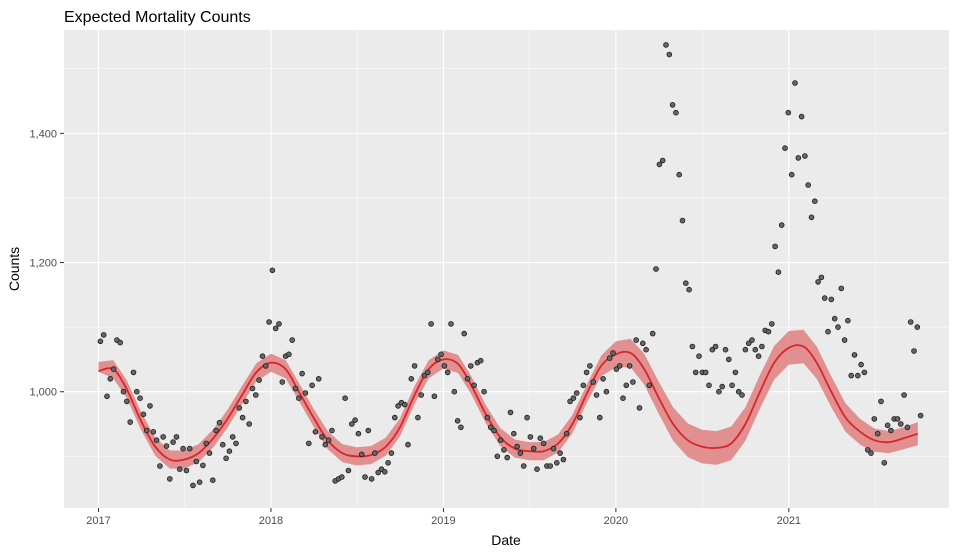 This screenshot has height=555, width=958. I want to click on y-axis: 1,000 1,200 1,400, so click(46, 263).